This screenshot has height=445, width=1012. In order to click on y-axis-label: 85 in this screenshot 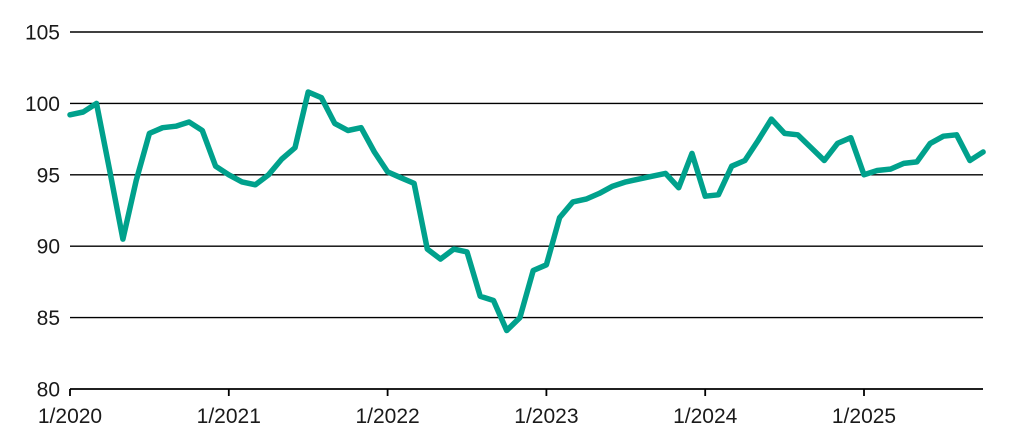, I will do `click(48, 318)`.